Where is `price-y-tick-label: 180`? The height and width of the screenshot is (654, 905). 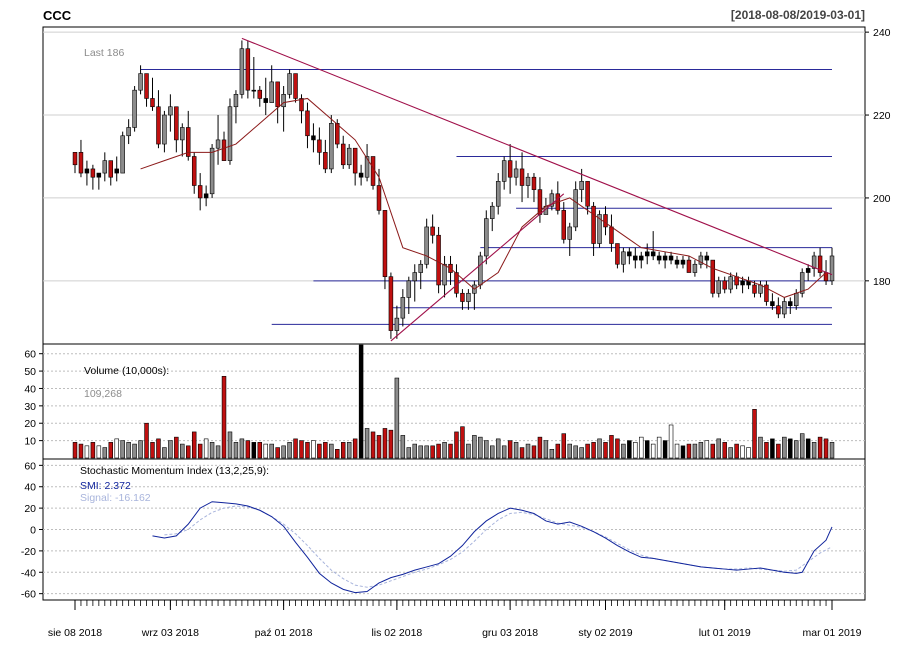 price-y-tick-label: 180 is located at coordinates (882, 282).